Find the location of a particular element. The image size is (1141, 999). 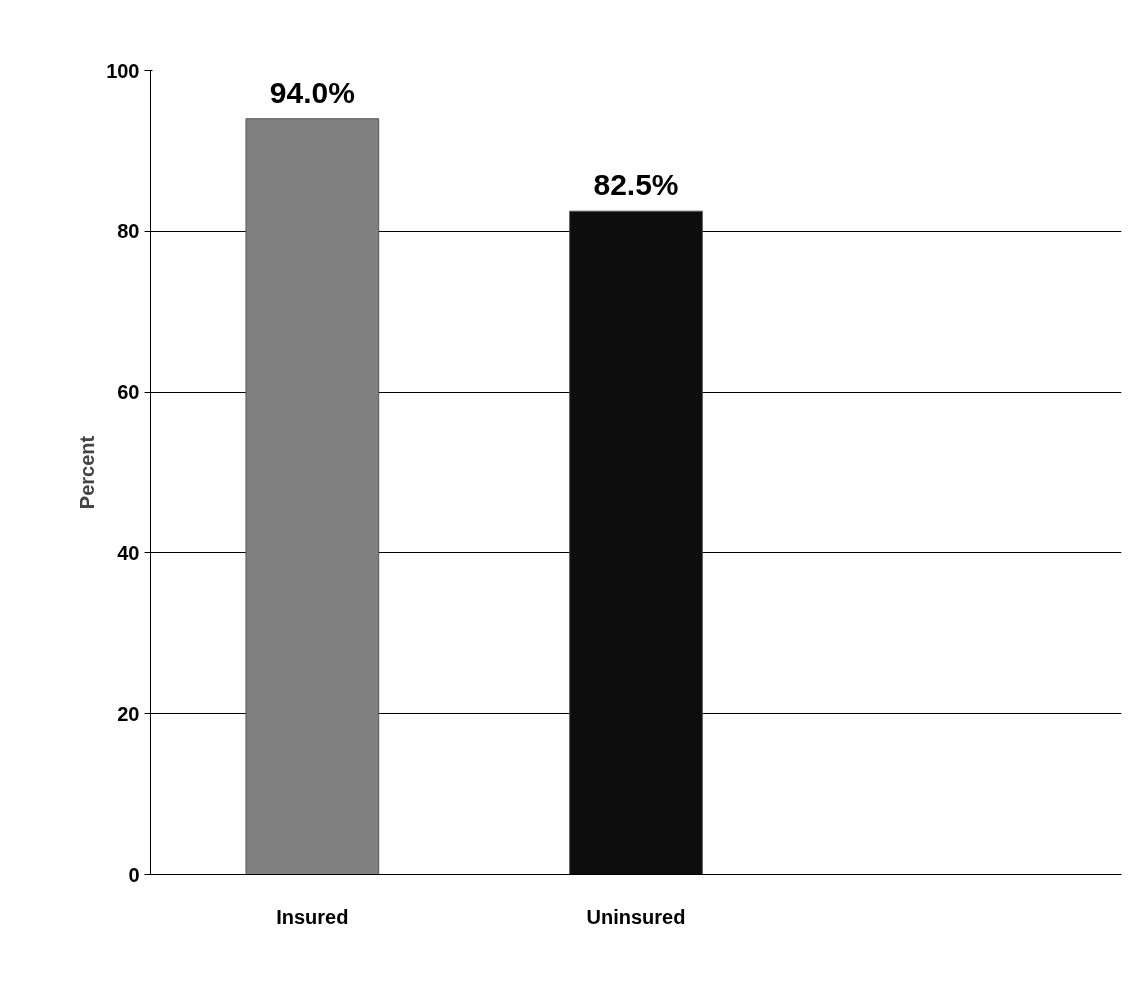

y-axis-title: Percent is located at coordinates (87, 472).